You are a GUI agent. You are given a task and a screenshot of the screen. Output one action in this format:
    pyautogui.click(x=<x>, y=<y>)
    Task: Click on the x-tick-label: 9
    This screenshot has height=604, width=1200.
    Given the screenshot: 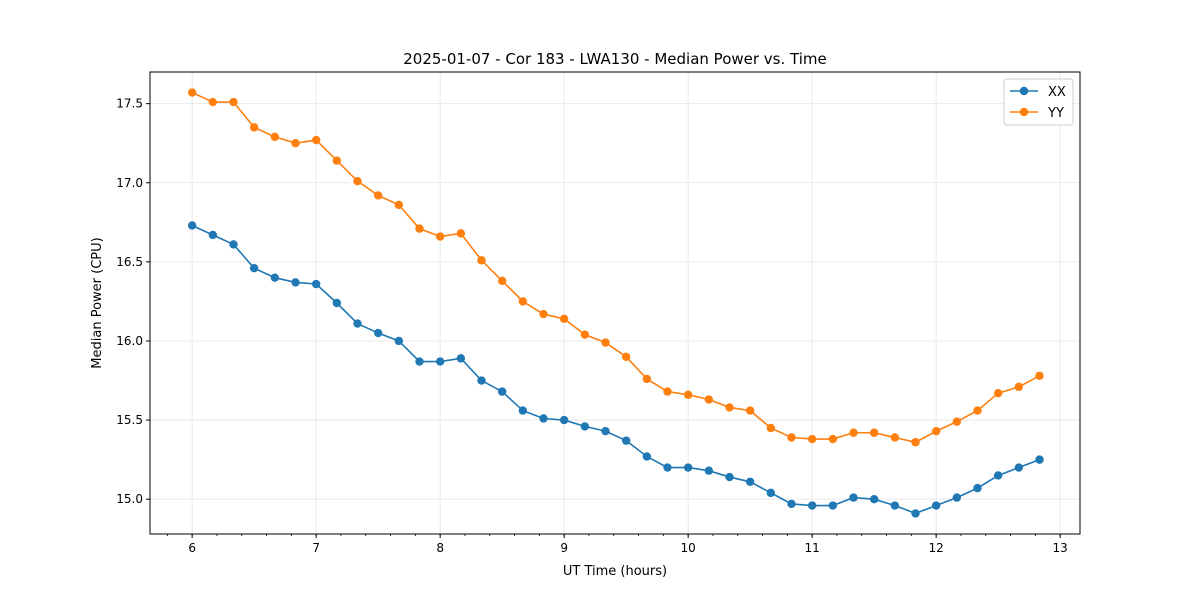 What is the action you would take?
    pyautogui.click(x=564, y=548)
    